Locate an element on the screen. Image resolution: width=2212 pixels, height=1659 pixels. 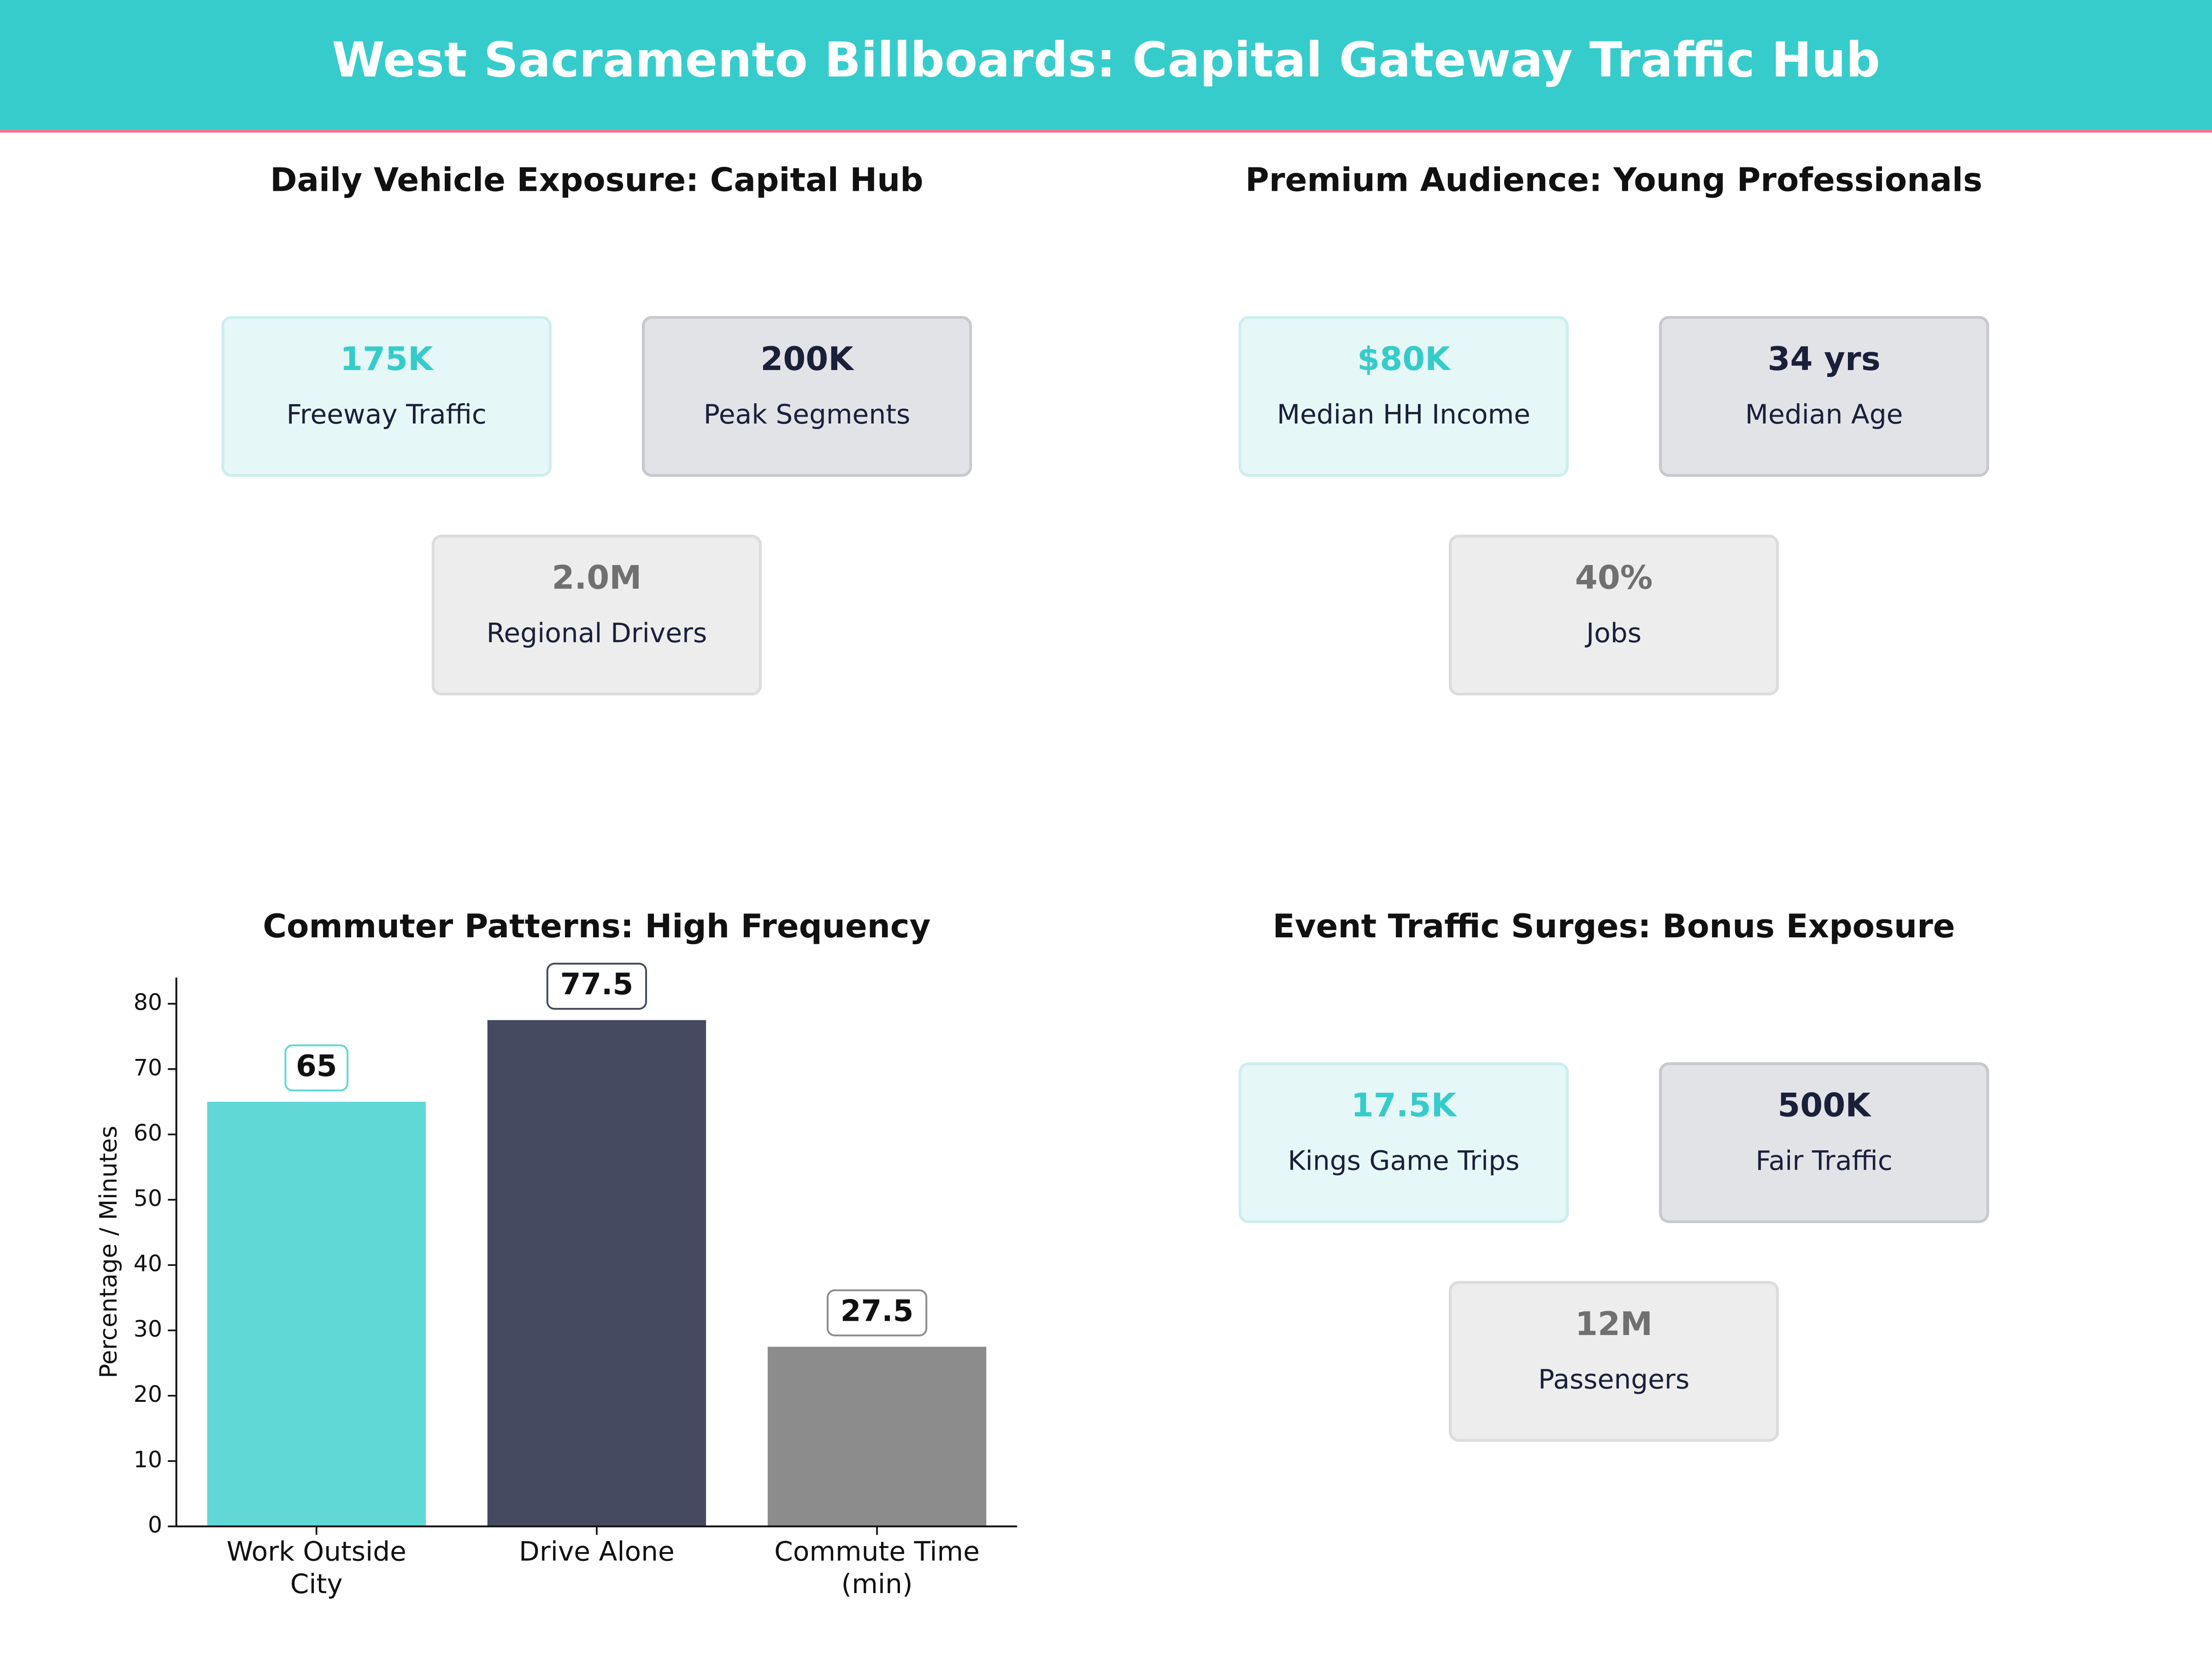
panel-title: Event Traffic Surges: Bonus Exposure is located at coordinates (1614, 926).